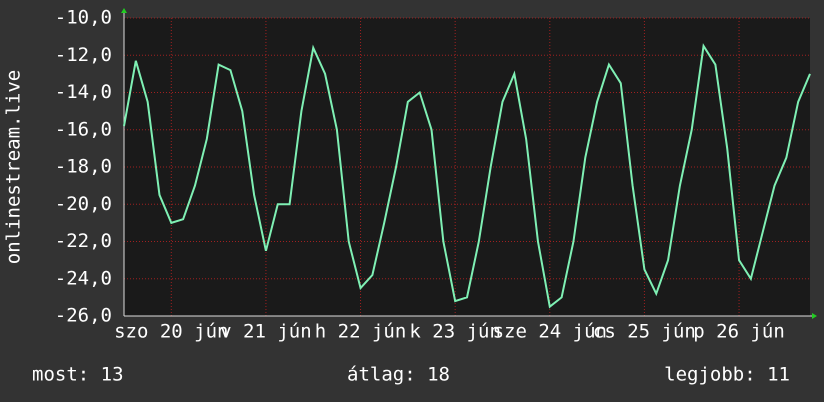 Image resolution: width=824 pixels, height=402 pixels. Describe the element at coordinates (171, 332) in the screenshot. I see `x-tick-label: szo 20 jún` at that location.